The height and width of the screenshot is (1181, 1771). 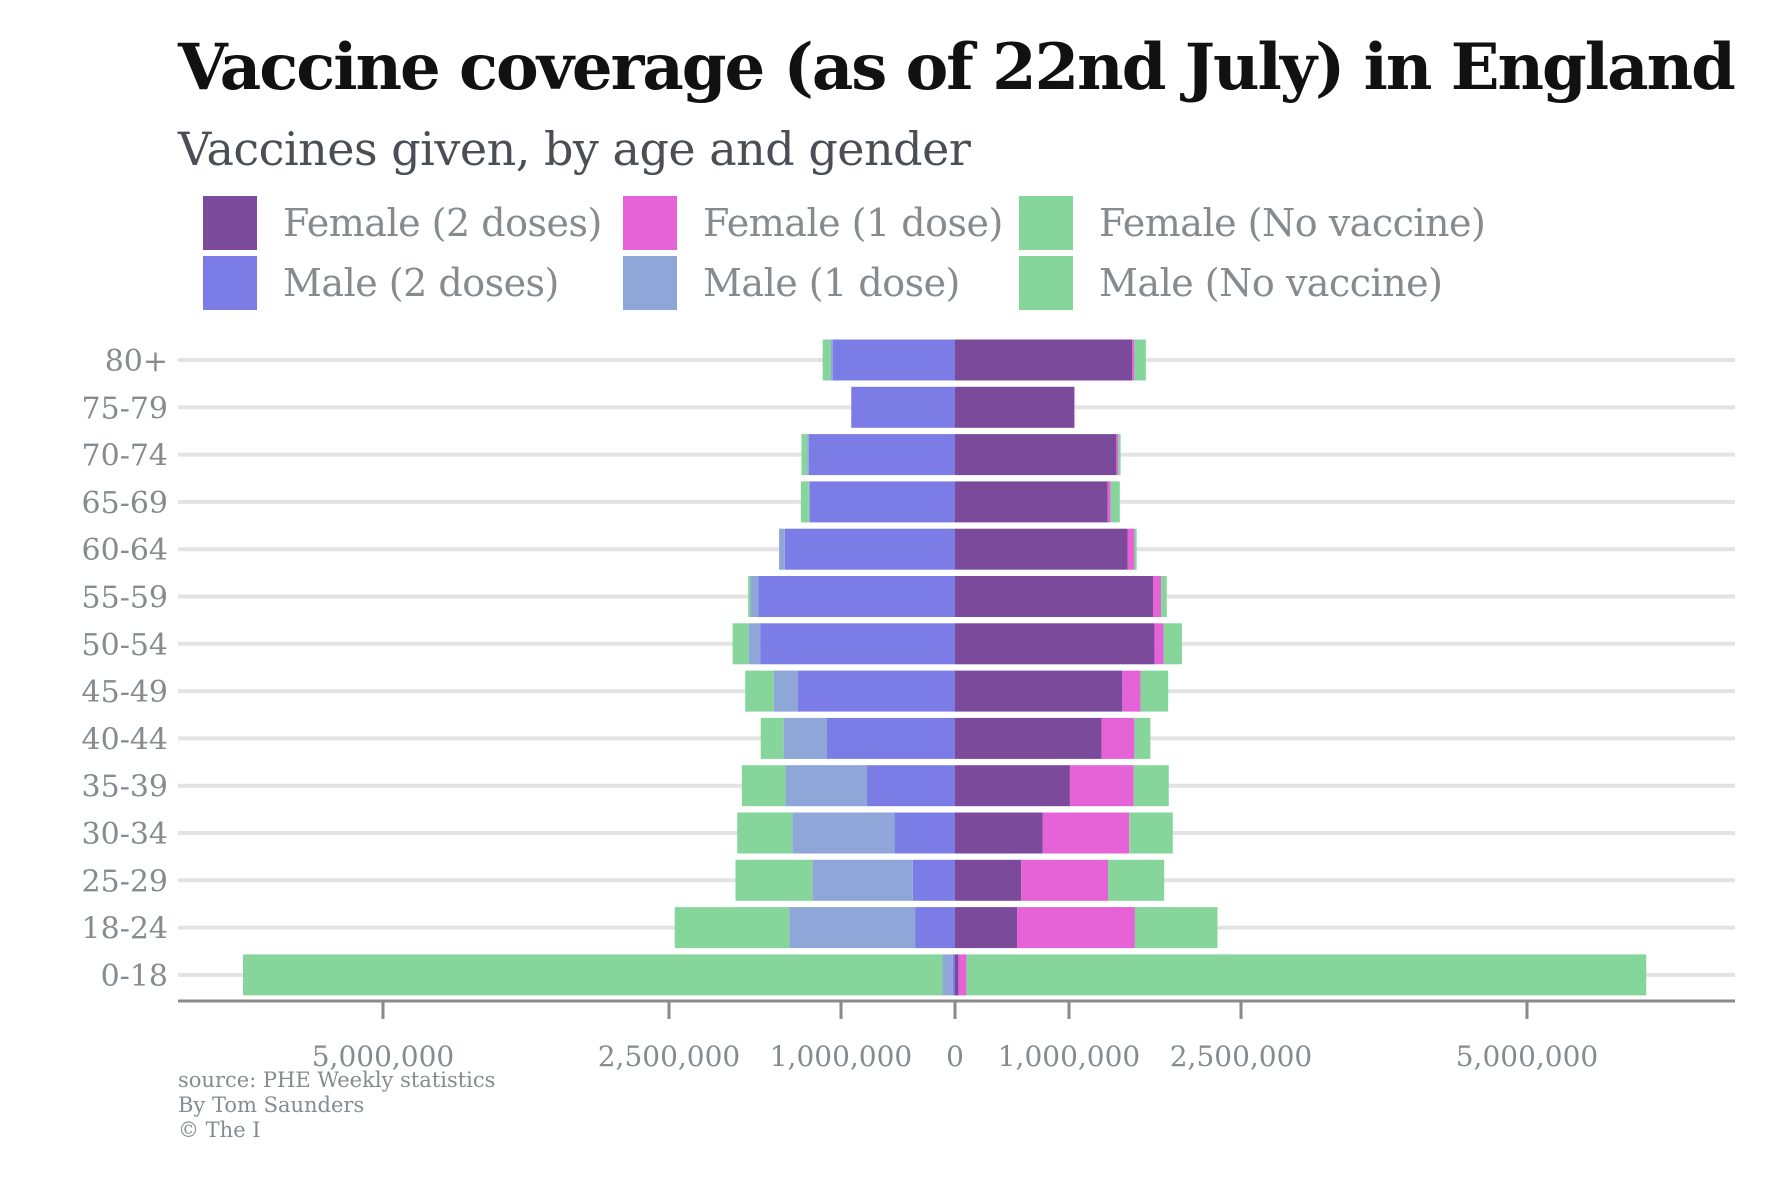 What do you see at coordinates (442, 223) in the screenshot?
I see `legend-label-female-2-doses: Female (2 doses)` at bounding box center [442, 223].